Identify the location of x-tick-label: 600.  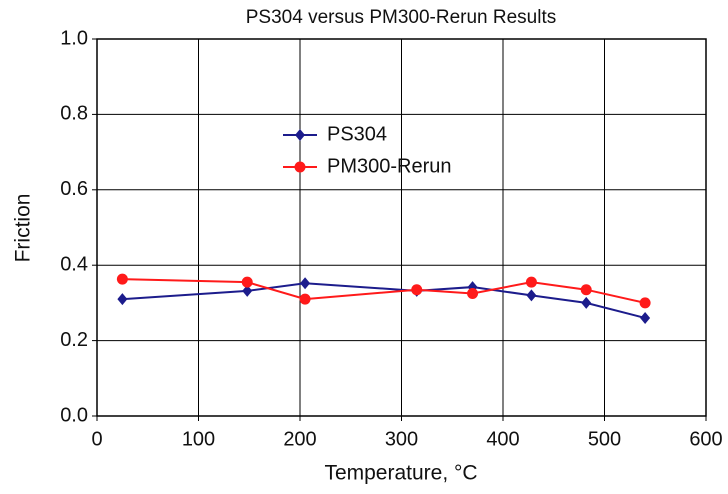
(705, 439).